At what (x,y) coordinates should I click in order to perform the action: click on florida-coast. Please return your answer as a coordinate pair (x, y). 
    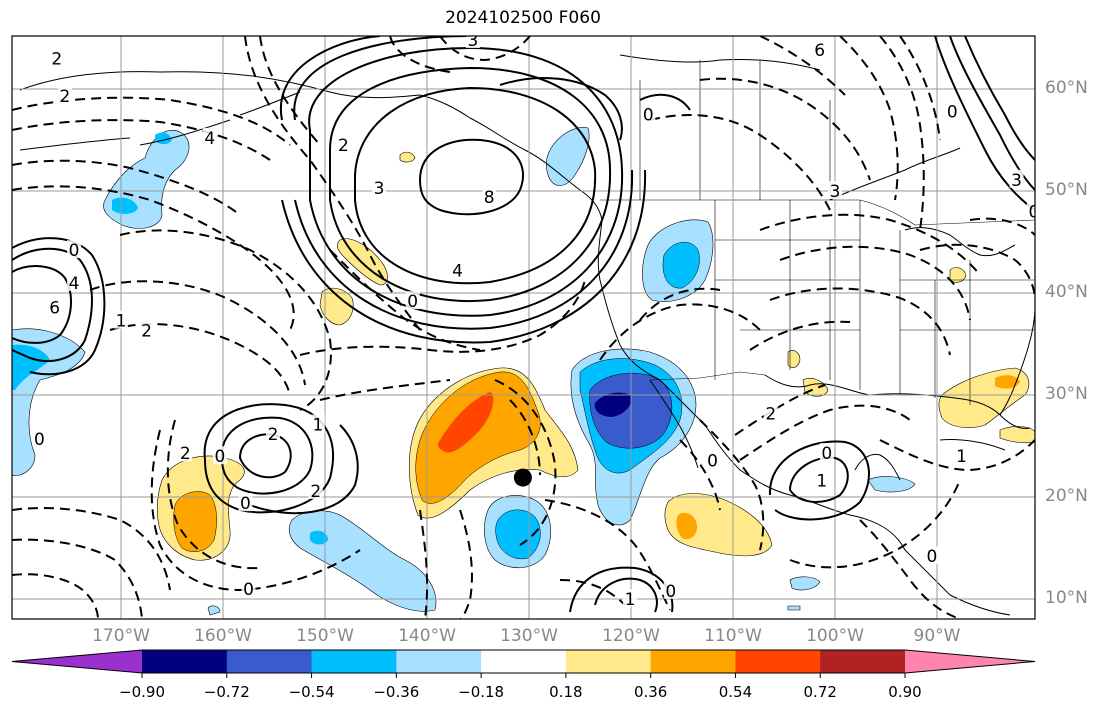
    Looking at the image, I should click on (1010, 393).